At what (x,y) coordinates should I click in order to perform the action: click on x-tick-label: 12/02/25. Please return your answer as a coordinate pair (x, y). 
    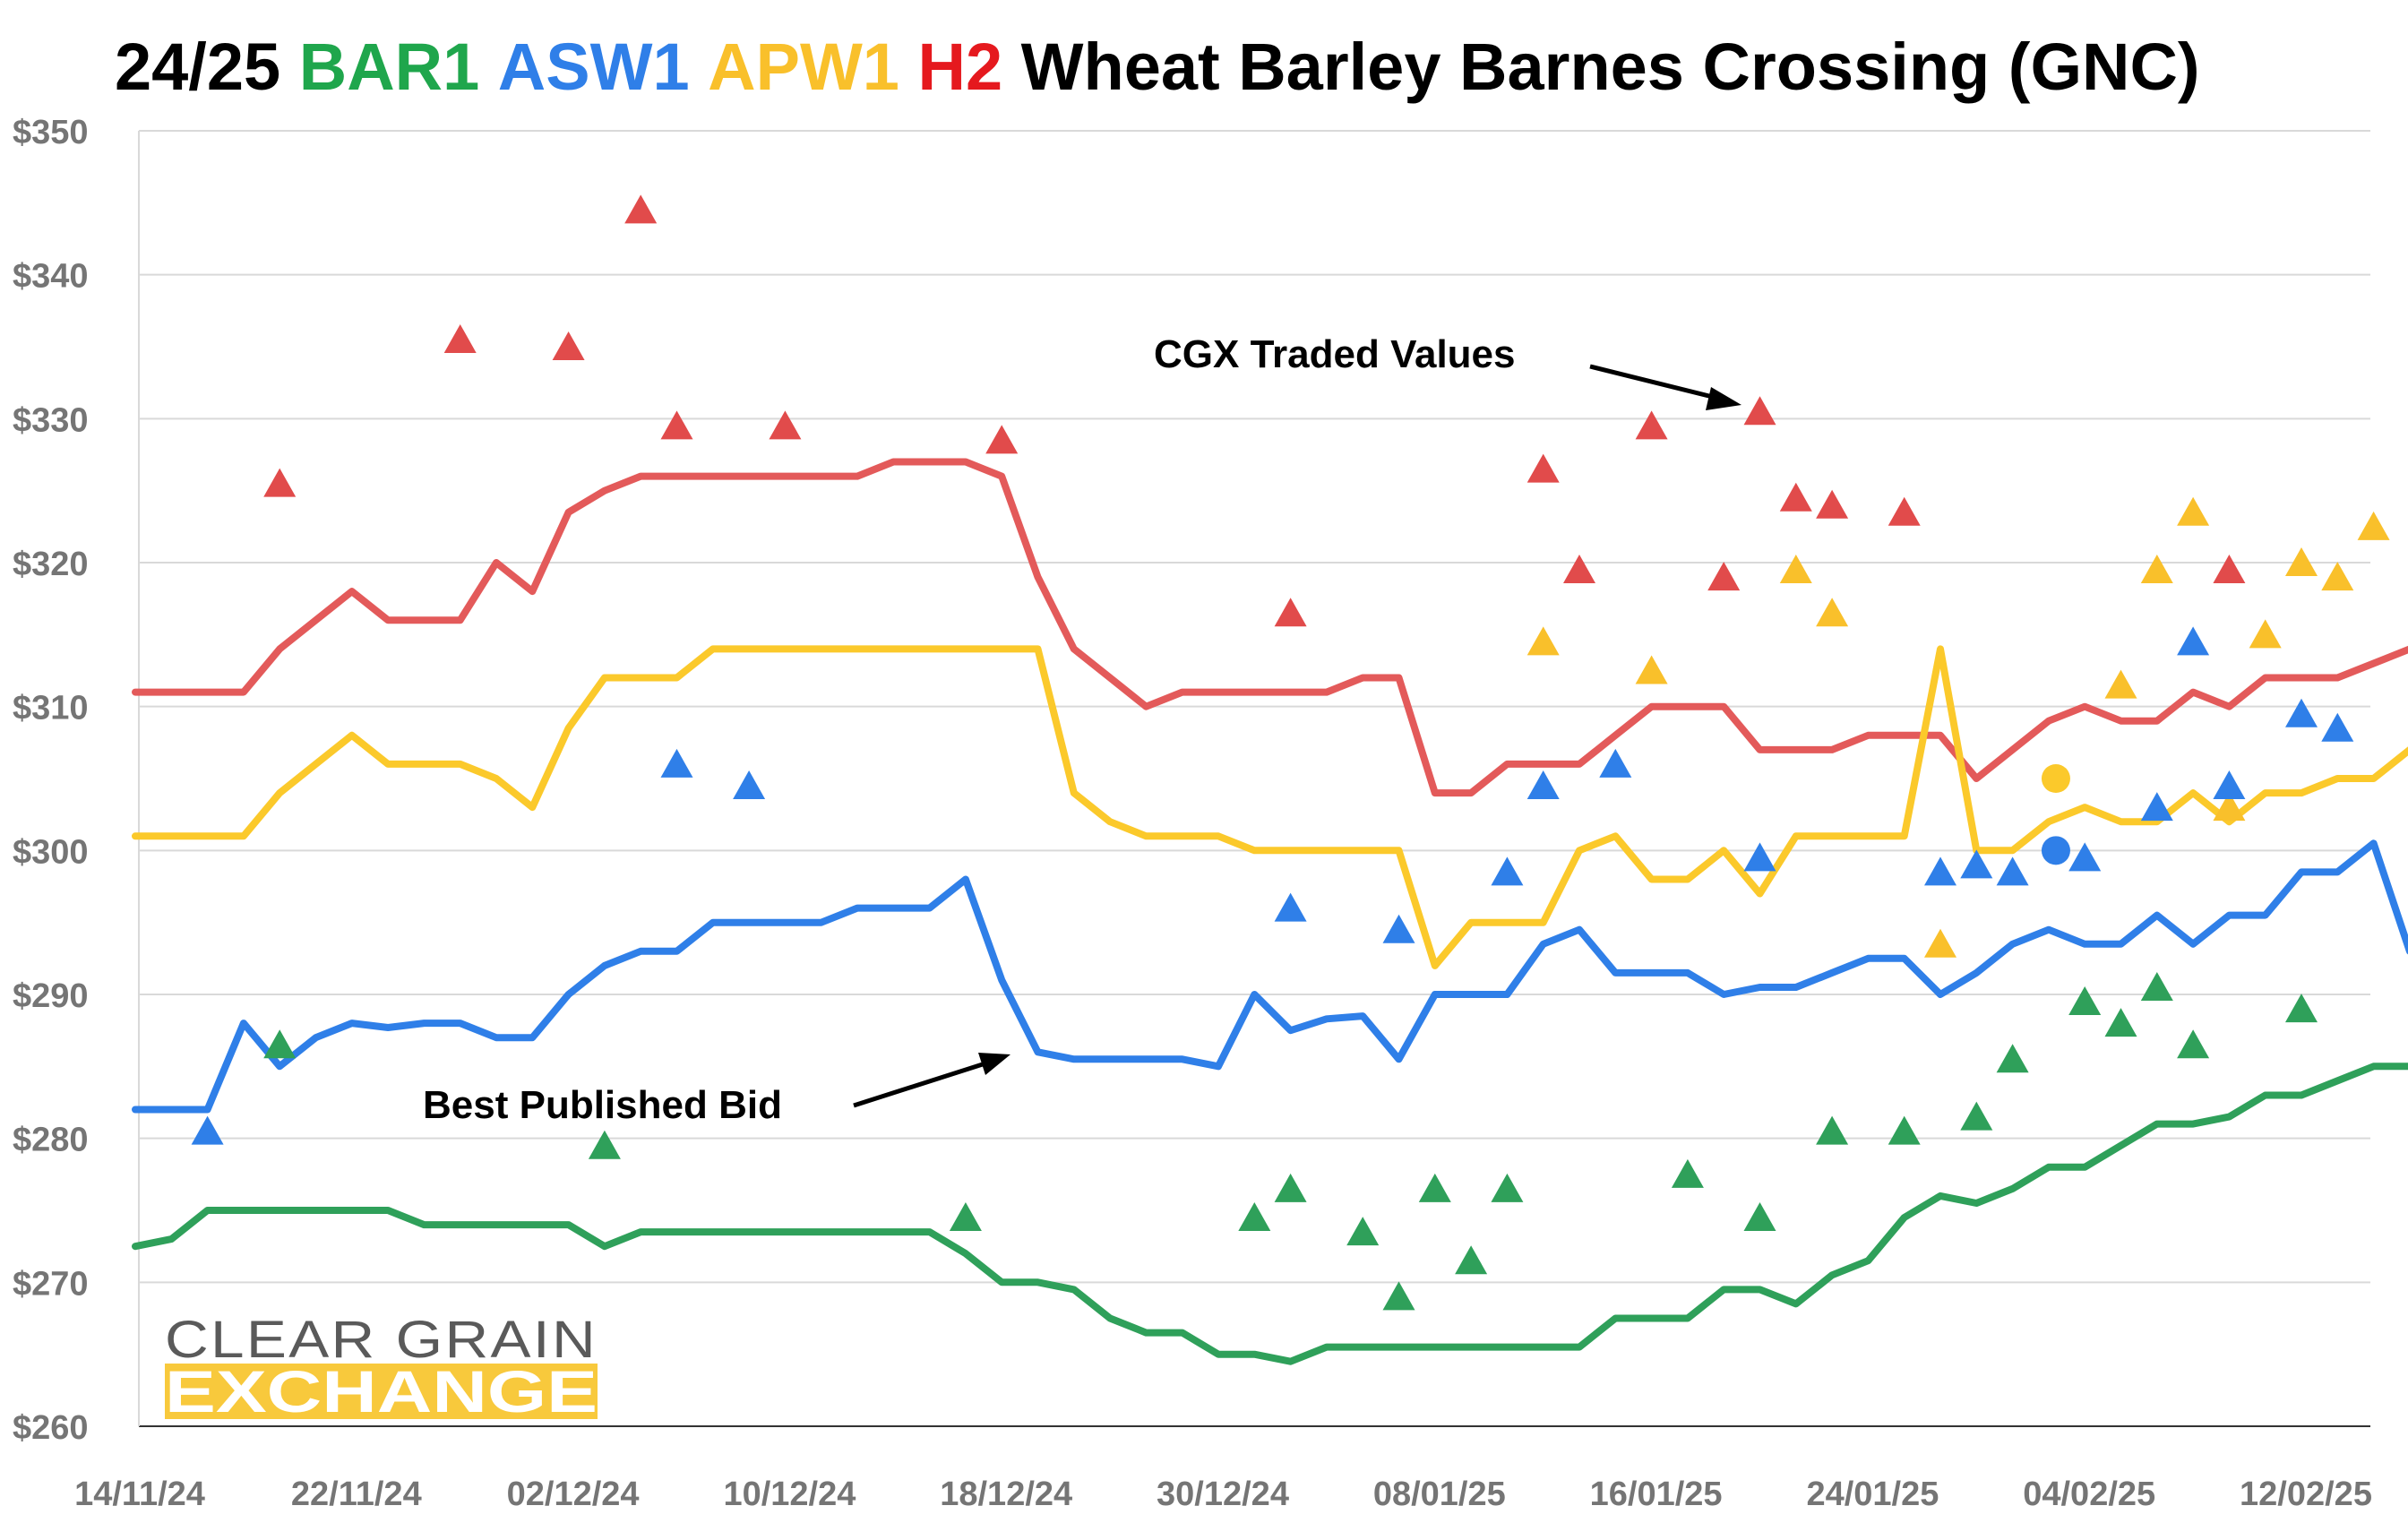
    Looking at the image, I should click on (2306, 1494).